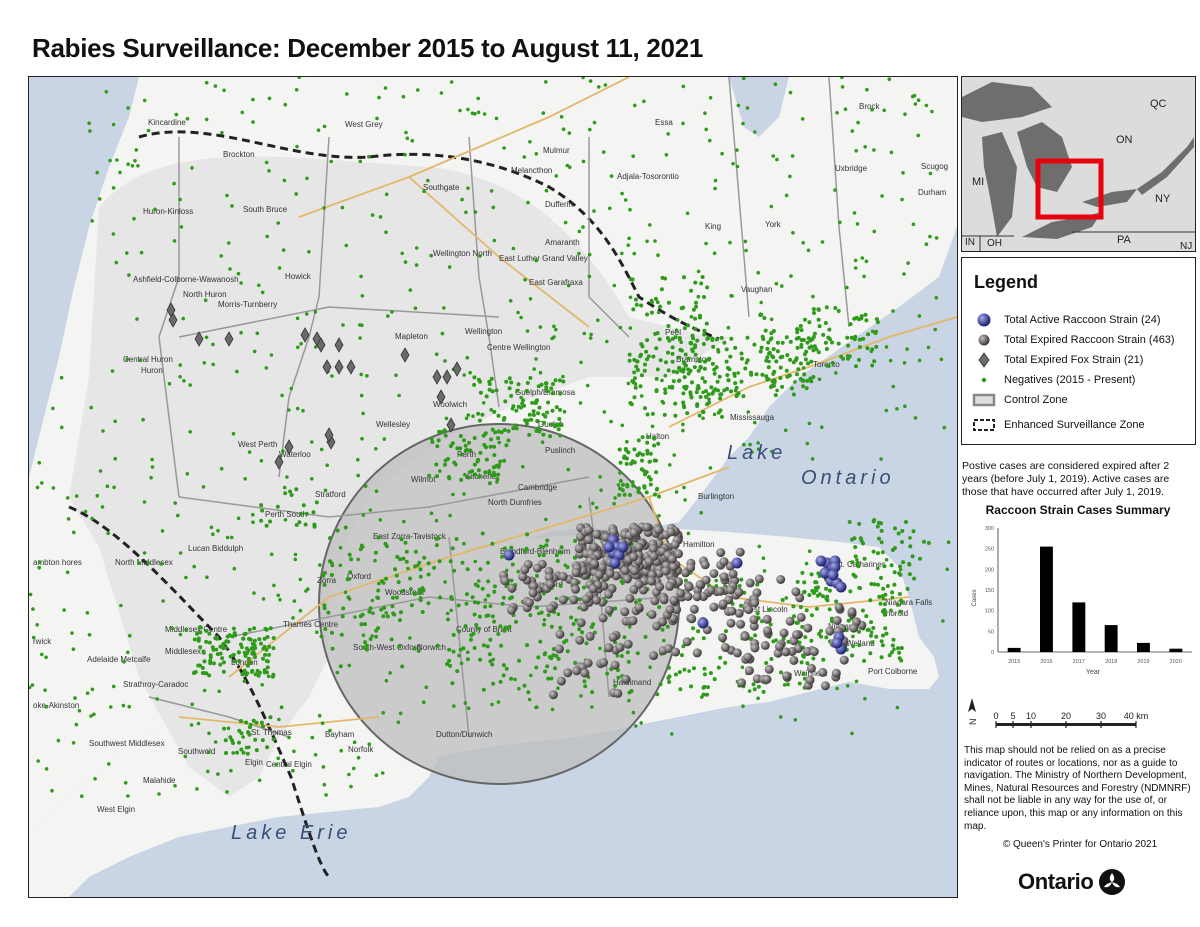 The height and width of the screenshot is (927, 1200). Describe the element at coordinates (1082, 320) in the screenshot. I see `legend-label: Total Active Raccoon Strain (24)` at that location.